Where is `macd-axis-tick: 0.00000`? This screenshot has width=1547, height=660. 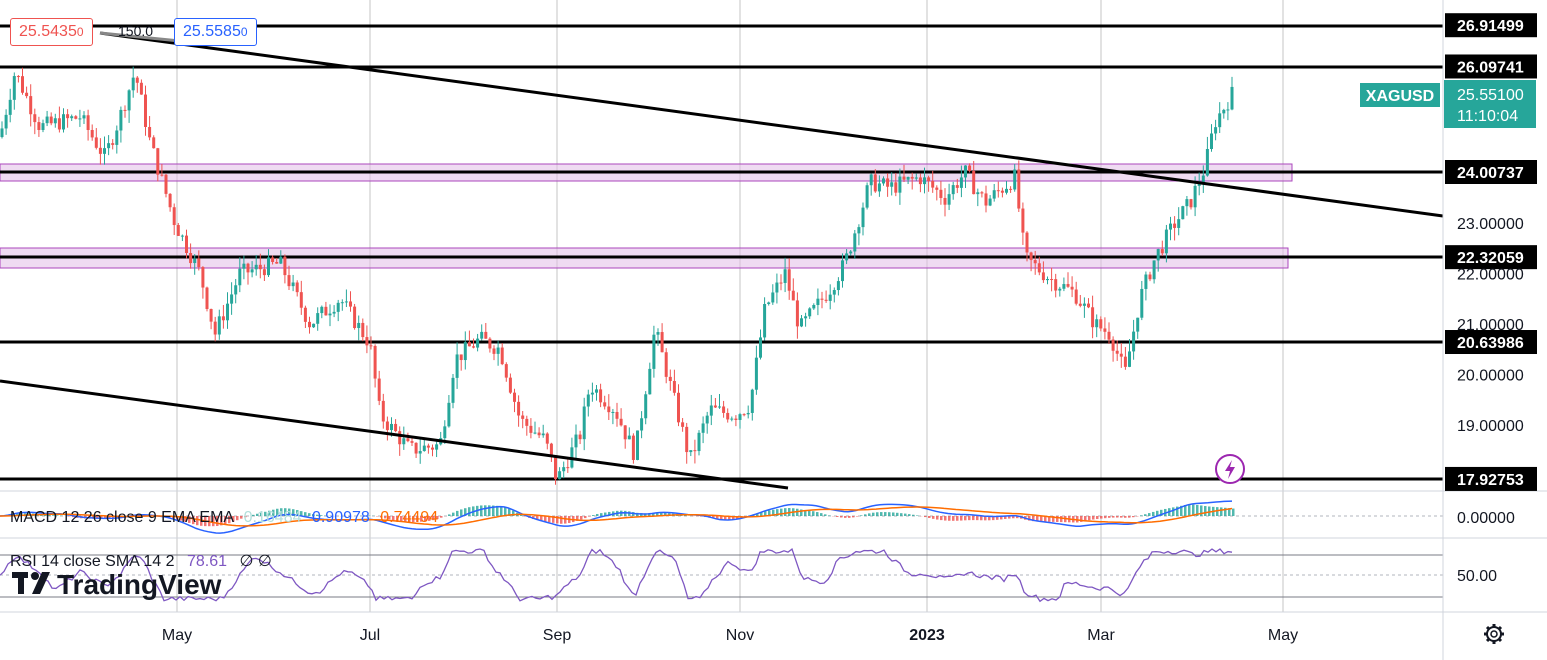 macd-axis-tick: 0.00000 is located at coordinates (1486, 518).